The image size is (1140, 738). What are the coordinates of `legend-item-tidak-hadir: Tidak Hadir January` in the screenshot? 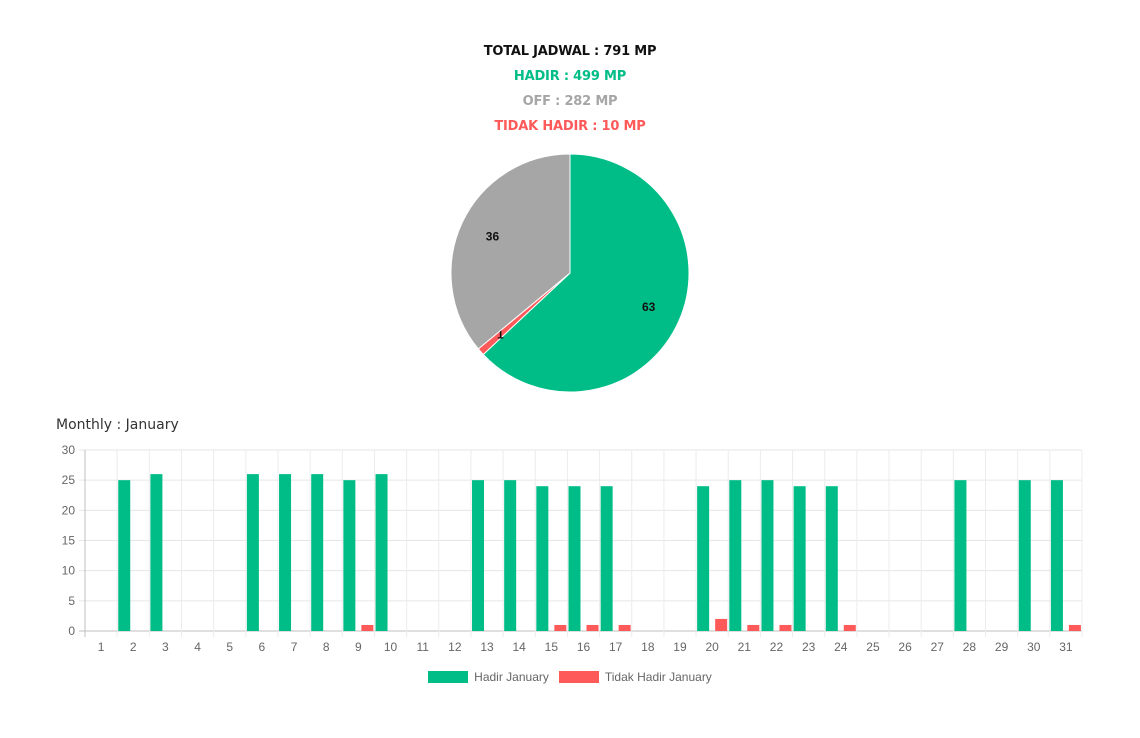 It's located at (635, 677).